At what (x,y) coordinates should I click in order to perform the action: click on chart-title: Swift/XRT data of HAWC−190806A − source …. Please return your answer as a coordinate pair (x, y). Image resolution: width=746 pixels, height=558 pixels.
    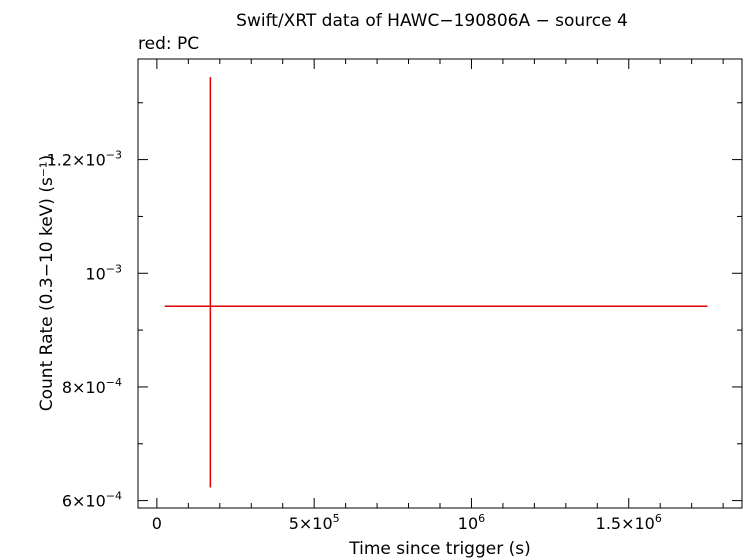
    Looking at the image, I should click on (432, 21).